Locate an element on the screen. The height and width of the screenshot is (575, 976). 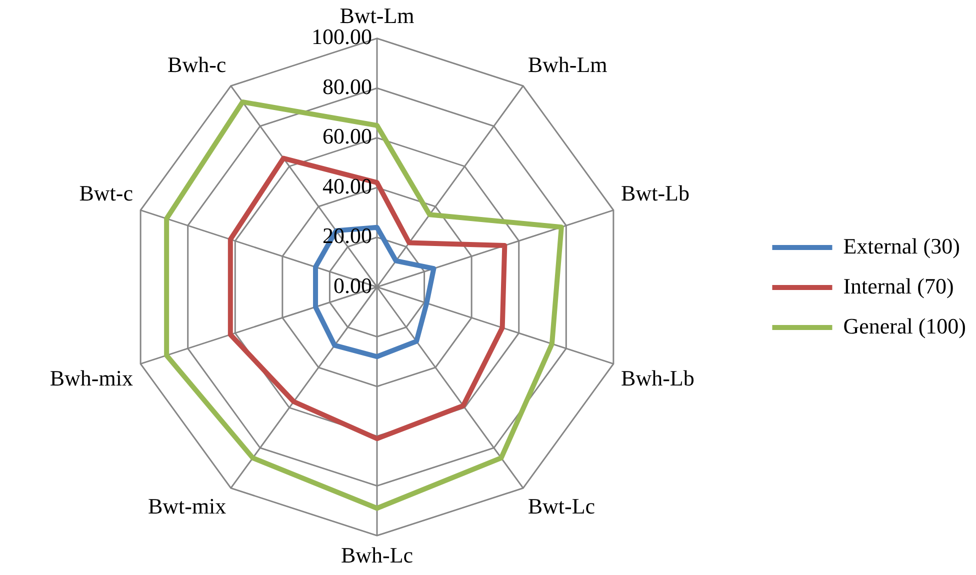
y-tick-label: 80.00 is located at coordinates (347, 86).